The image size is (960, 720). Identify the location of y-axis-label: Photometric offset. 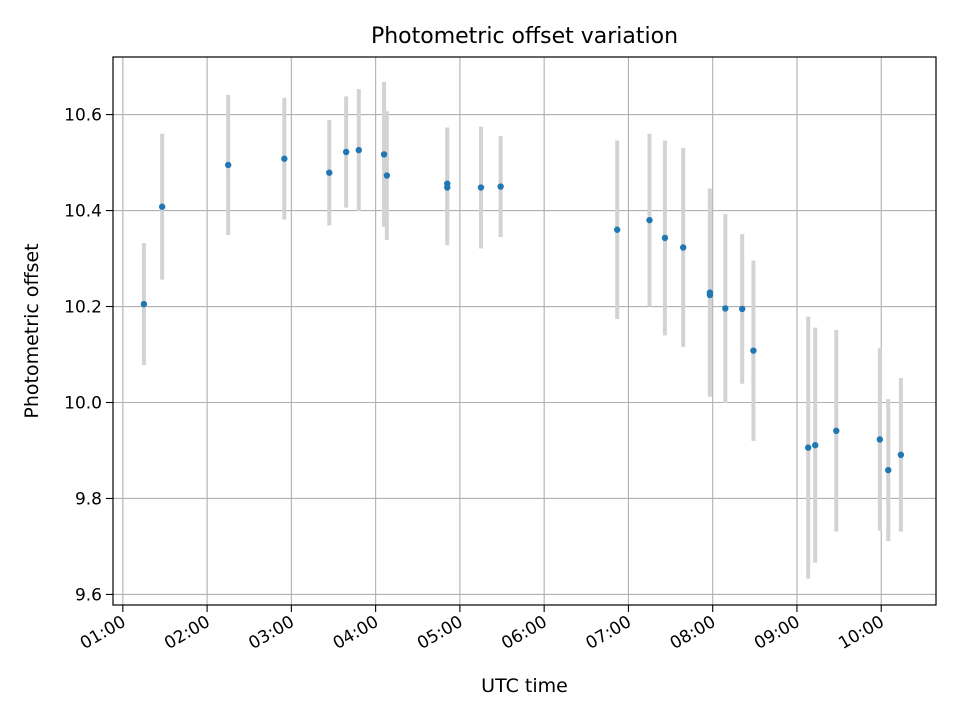
(32, 330).